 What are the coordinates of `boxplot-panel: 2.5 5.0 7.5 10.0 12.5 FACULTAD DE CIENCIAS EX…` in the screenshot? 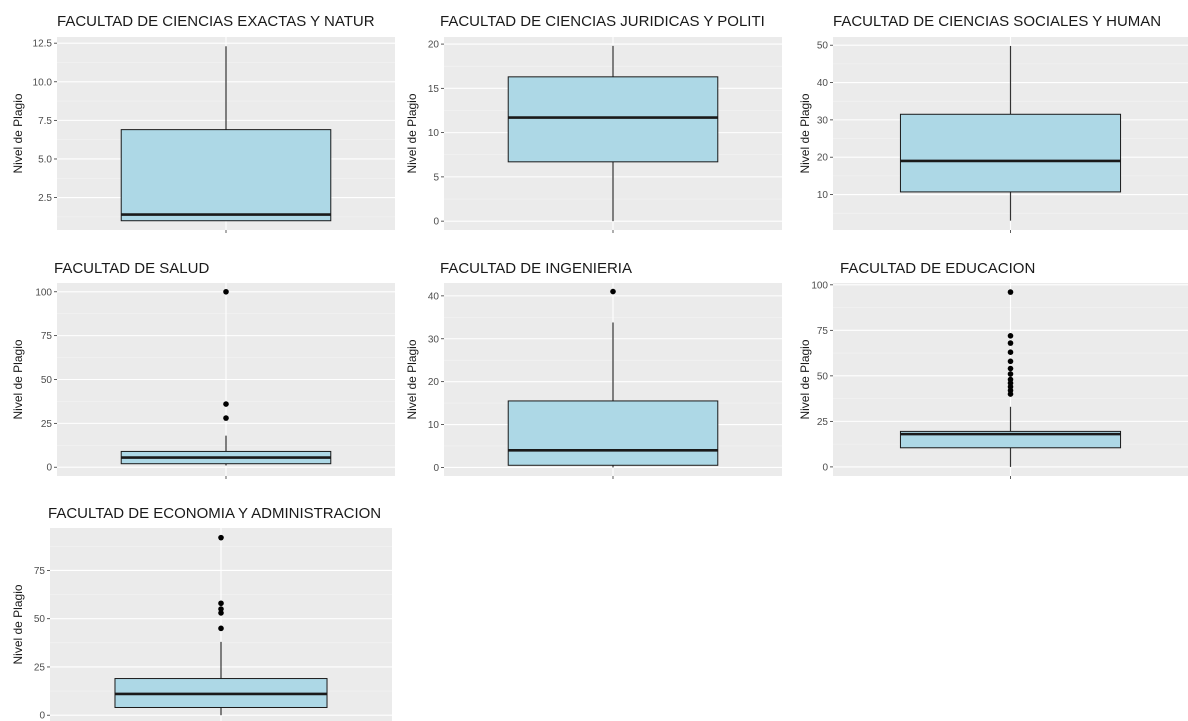 It's located at (203, 123).